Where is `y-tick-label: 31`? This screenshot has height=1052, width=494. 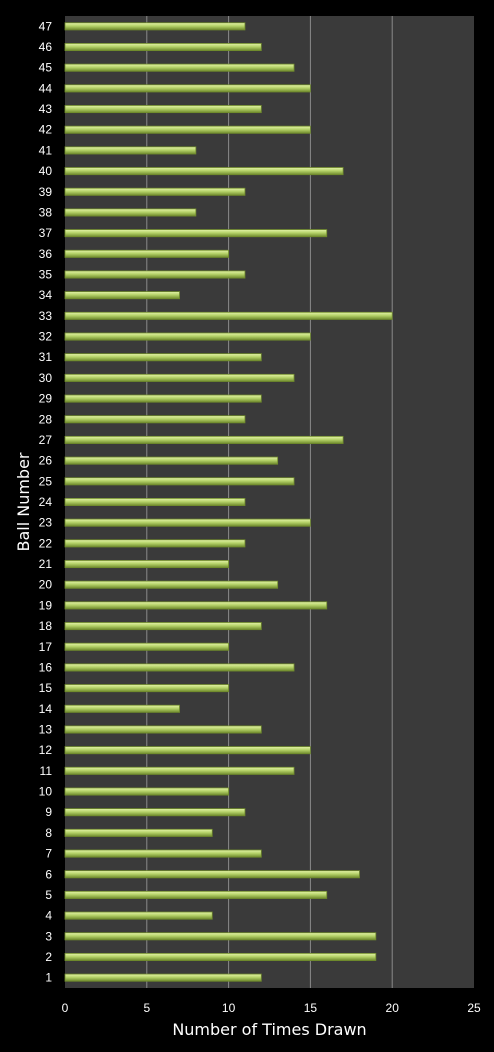
y-tick-label: 31 is located at coordinates (46, 357).